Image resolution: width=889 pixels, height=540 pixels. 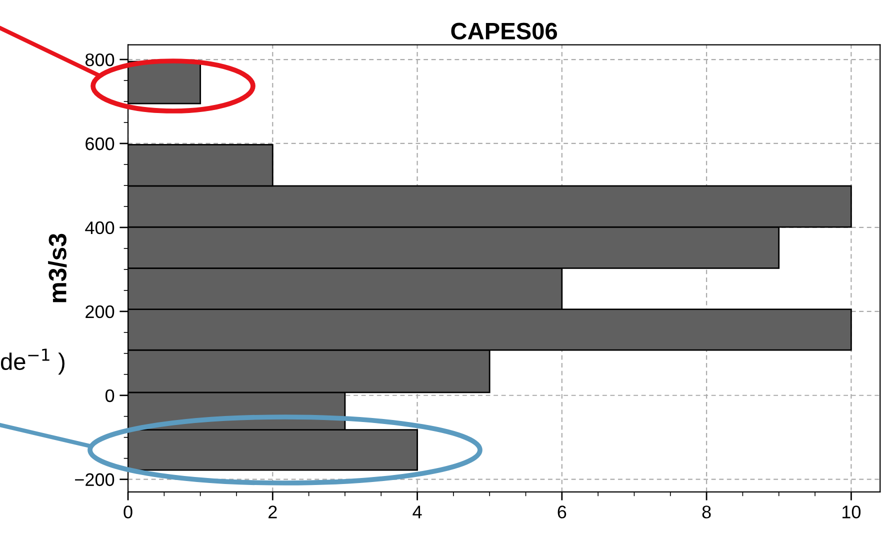 I want to click on x-tick-label: 2, so click(x=272, y=512).